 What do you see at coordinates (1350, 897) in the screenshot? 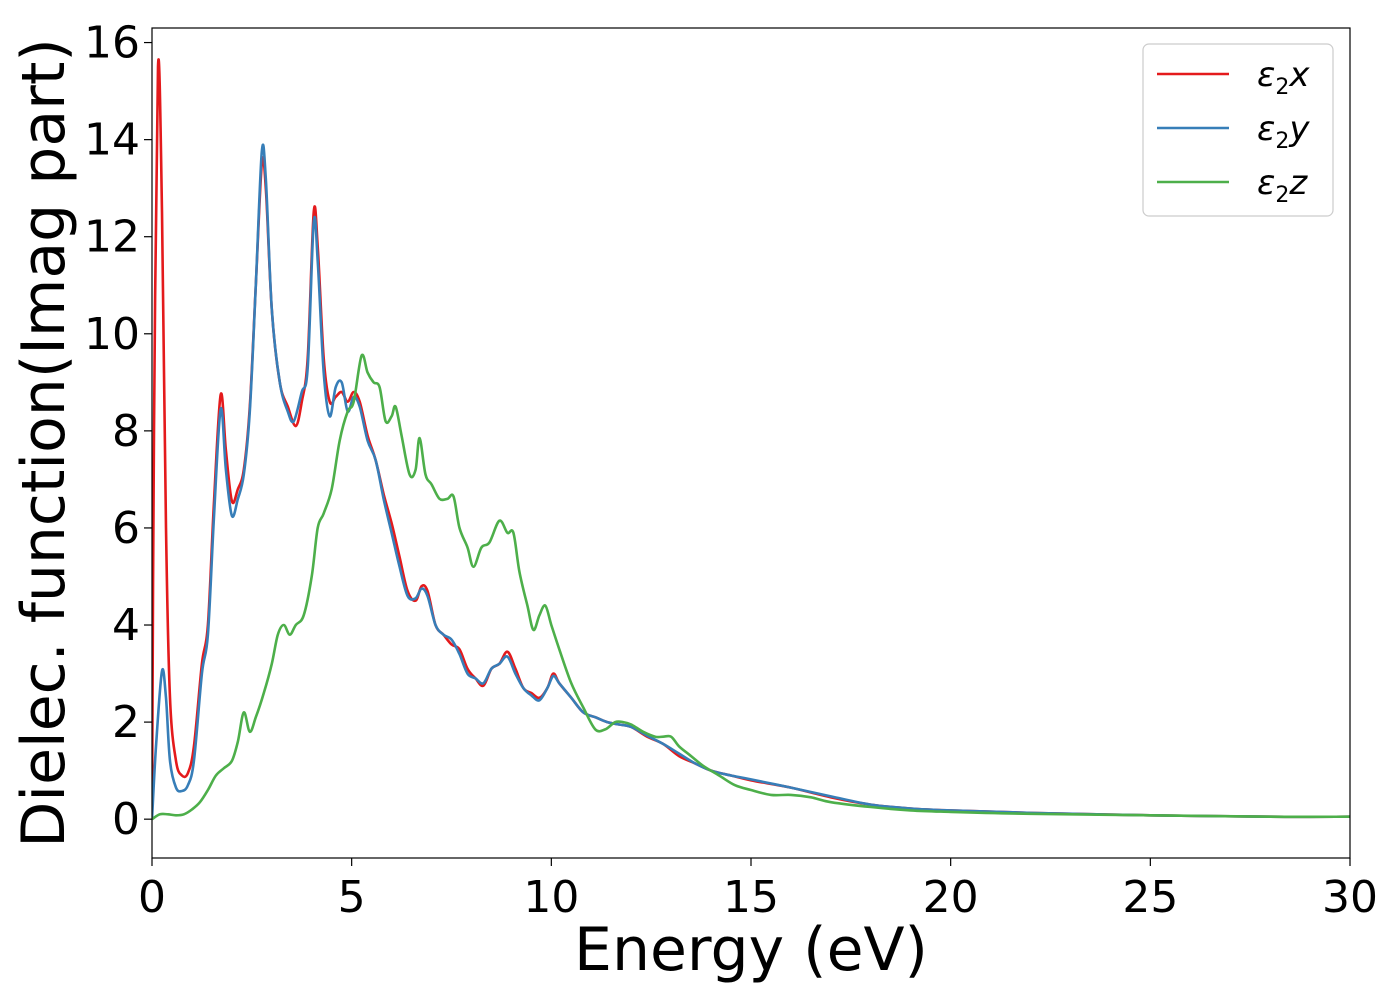
I see `x-tick-label: 30` at bounding box center [1350, 897].